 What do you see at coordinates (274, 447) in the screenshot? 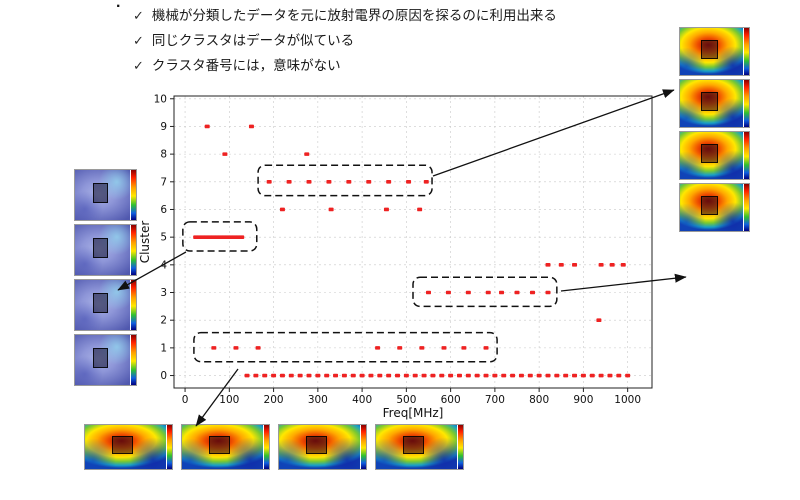
I see `heatmap-row-bottom` at bounding box center [274, 447].